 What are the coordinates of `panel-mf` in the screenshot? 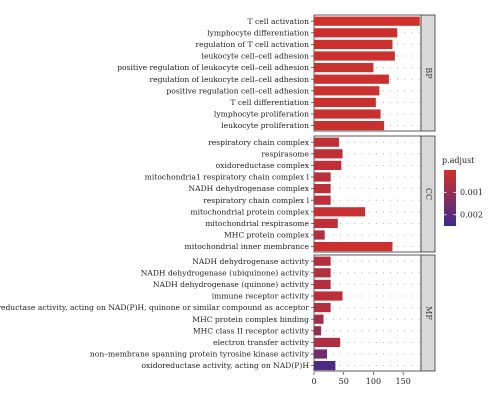 It's located at (367, 313).